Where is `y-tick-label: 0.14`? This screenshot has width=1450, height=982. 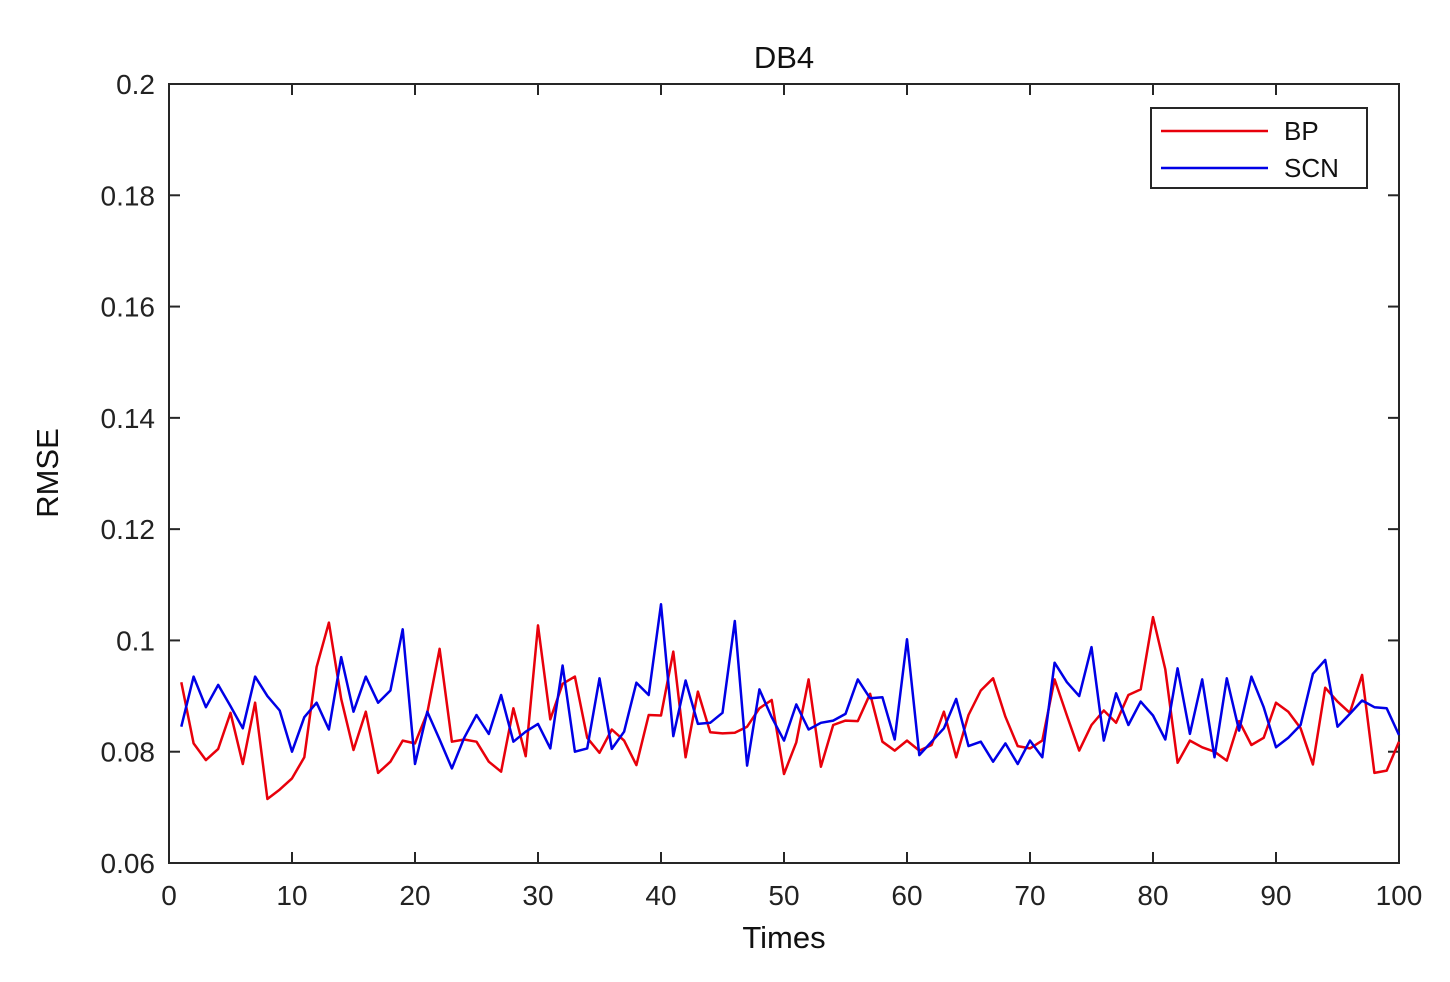
y-tick-label: 0.14 is located at coordinates (128, 418).